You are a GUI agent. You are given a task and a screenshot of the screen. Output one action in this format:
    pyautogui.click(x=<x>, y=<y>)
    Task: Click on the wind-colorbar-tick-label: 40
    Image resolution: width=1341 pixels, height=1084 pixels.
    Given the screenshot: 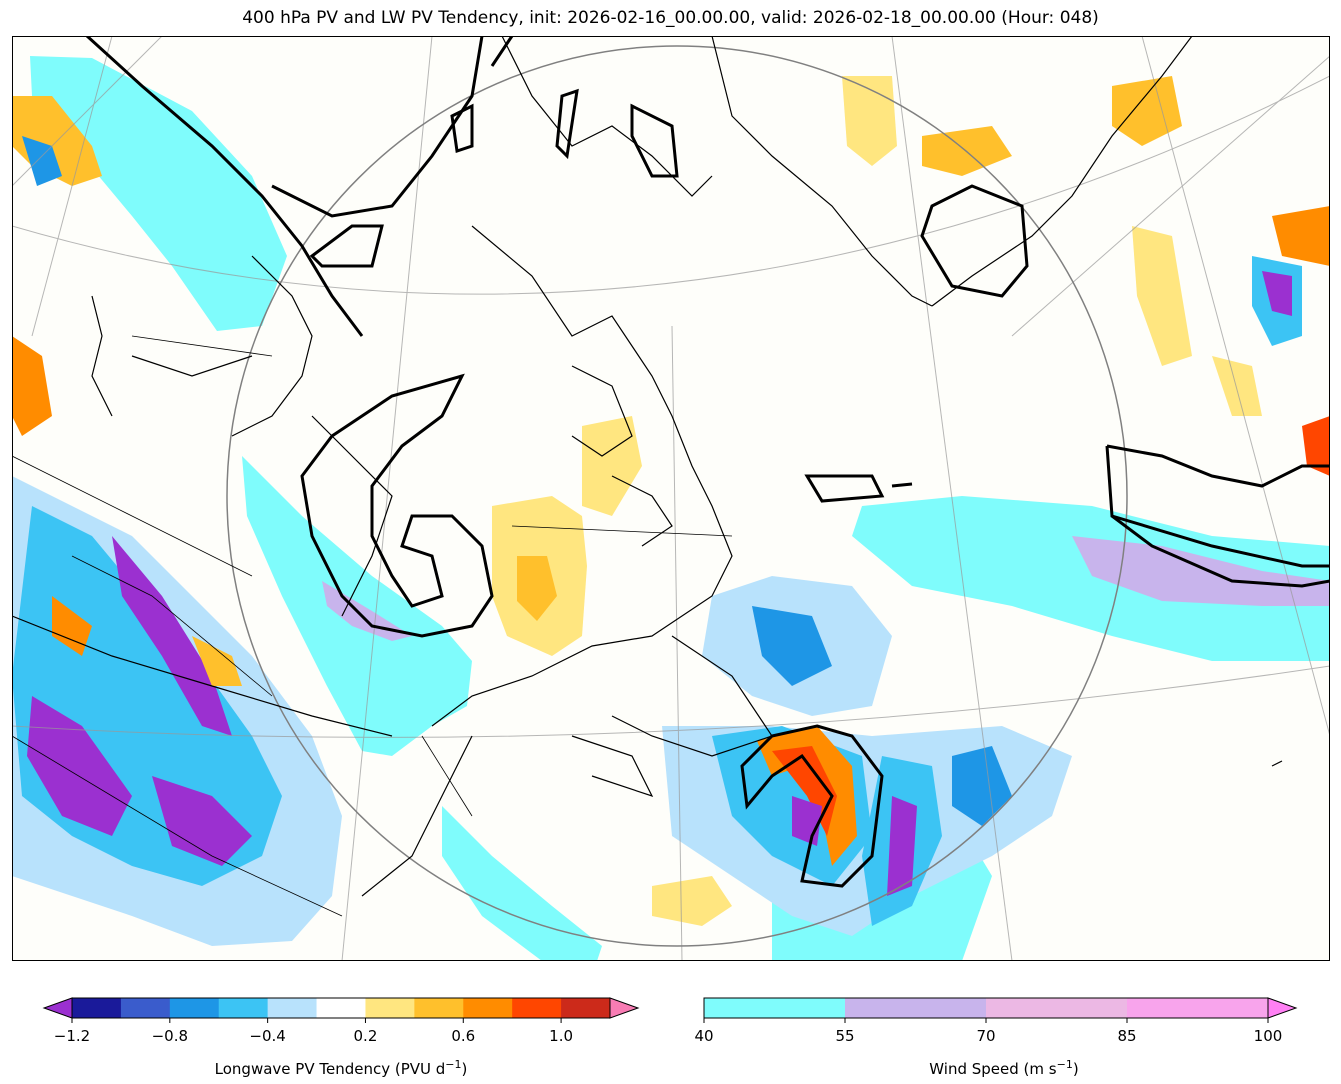 What is the action you would take?
    pyautogui.click(x=703, y=1036)
    